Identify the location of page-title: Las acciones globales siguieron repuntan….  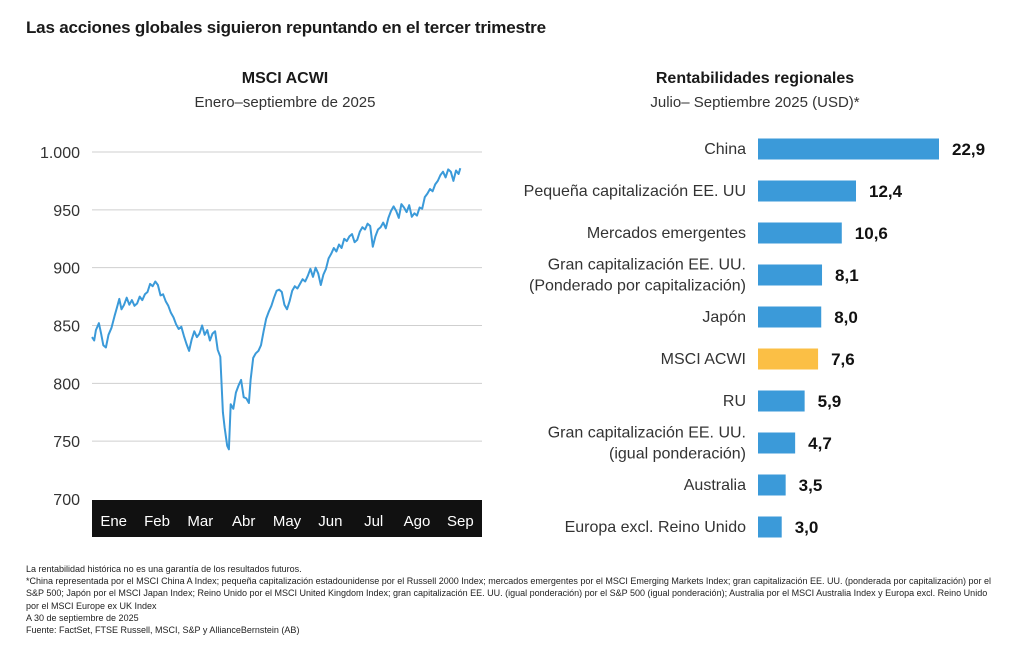
(286, 27).